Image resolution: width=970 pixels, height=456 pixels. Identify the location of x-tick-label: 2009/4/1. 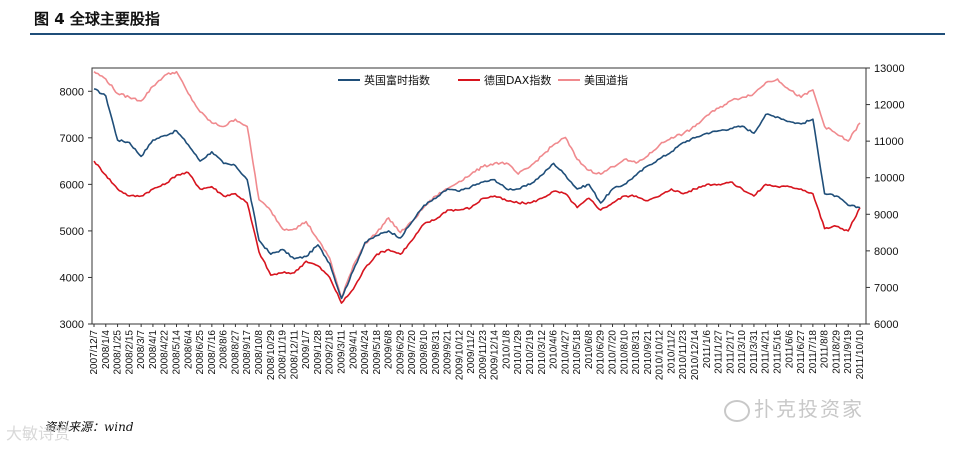
(353, 349).